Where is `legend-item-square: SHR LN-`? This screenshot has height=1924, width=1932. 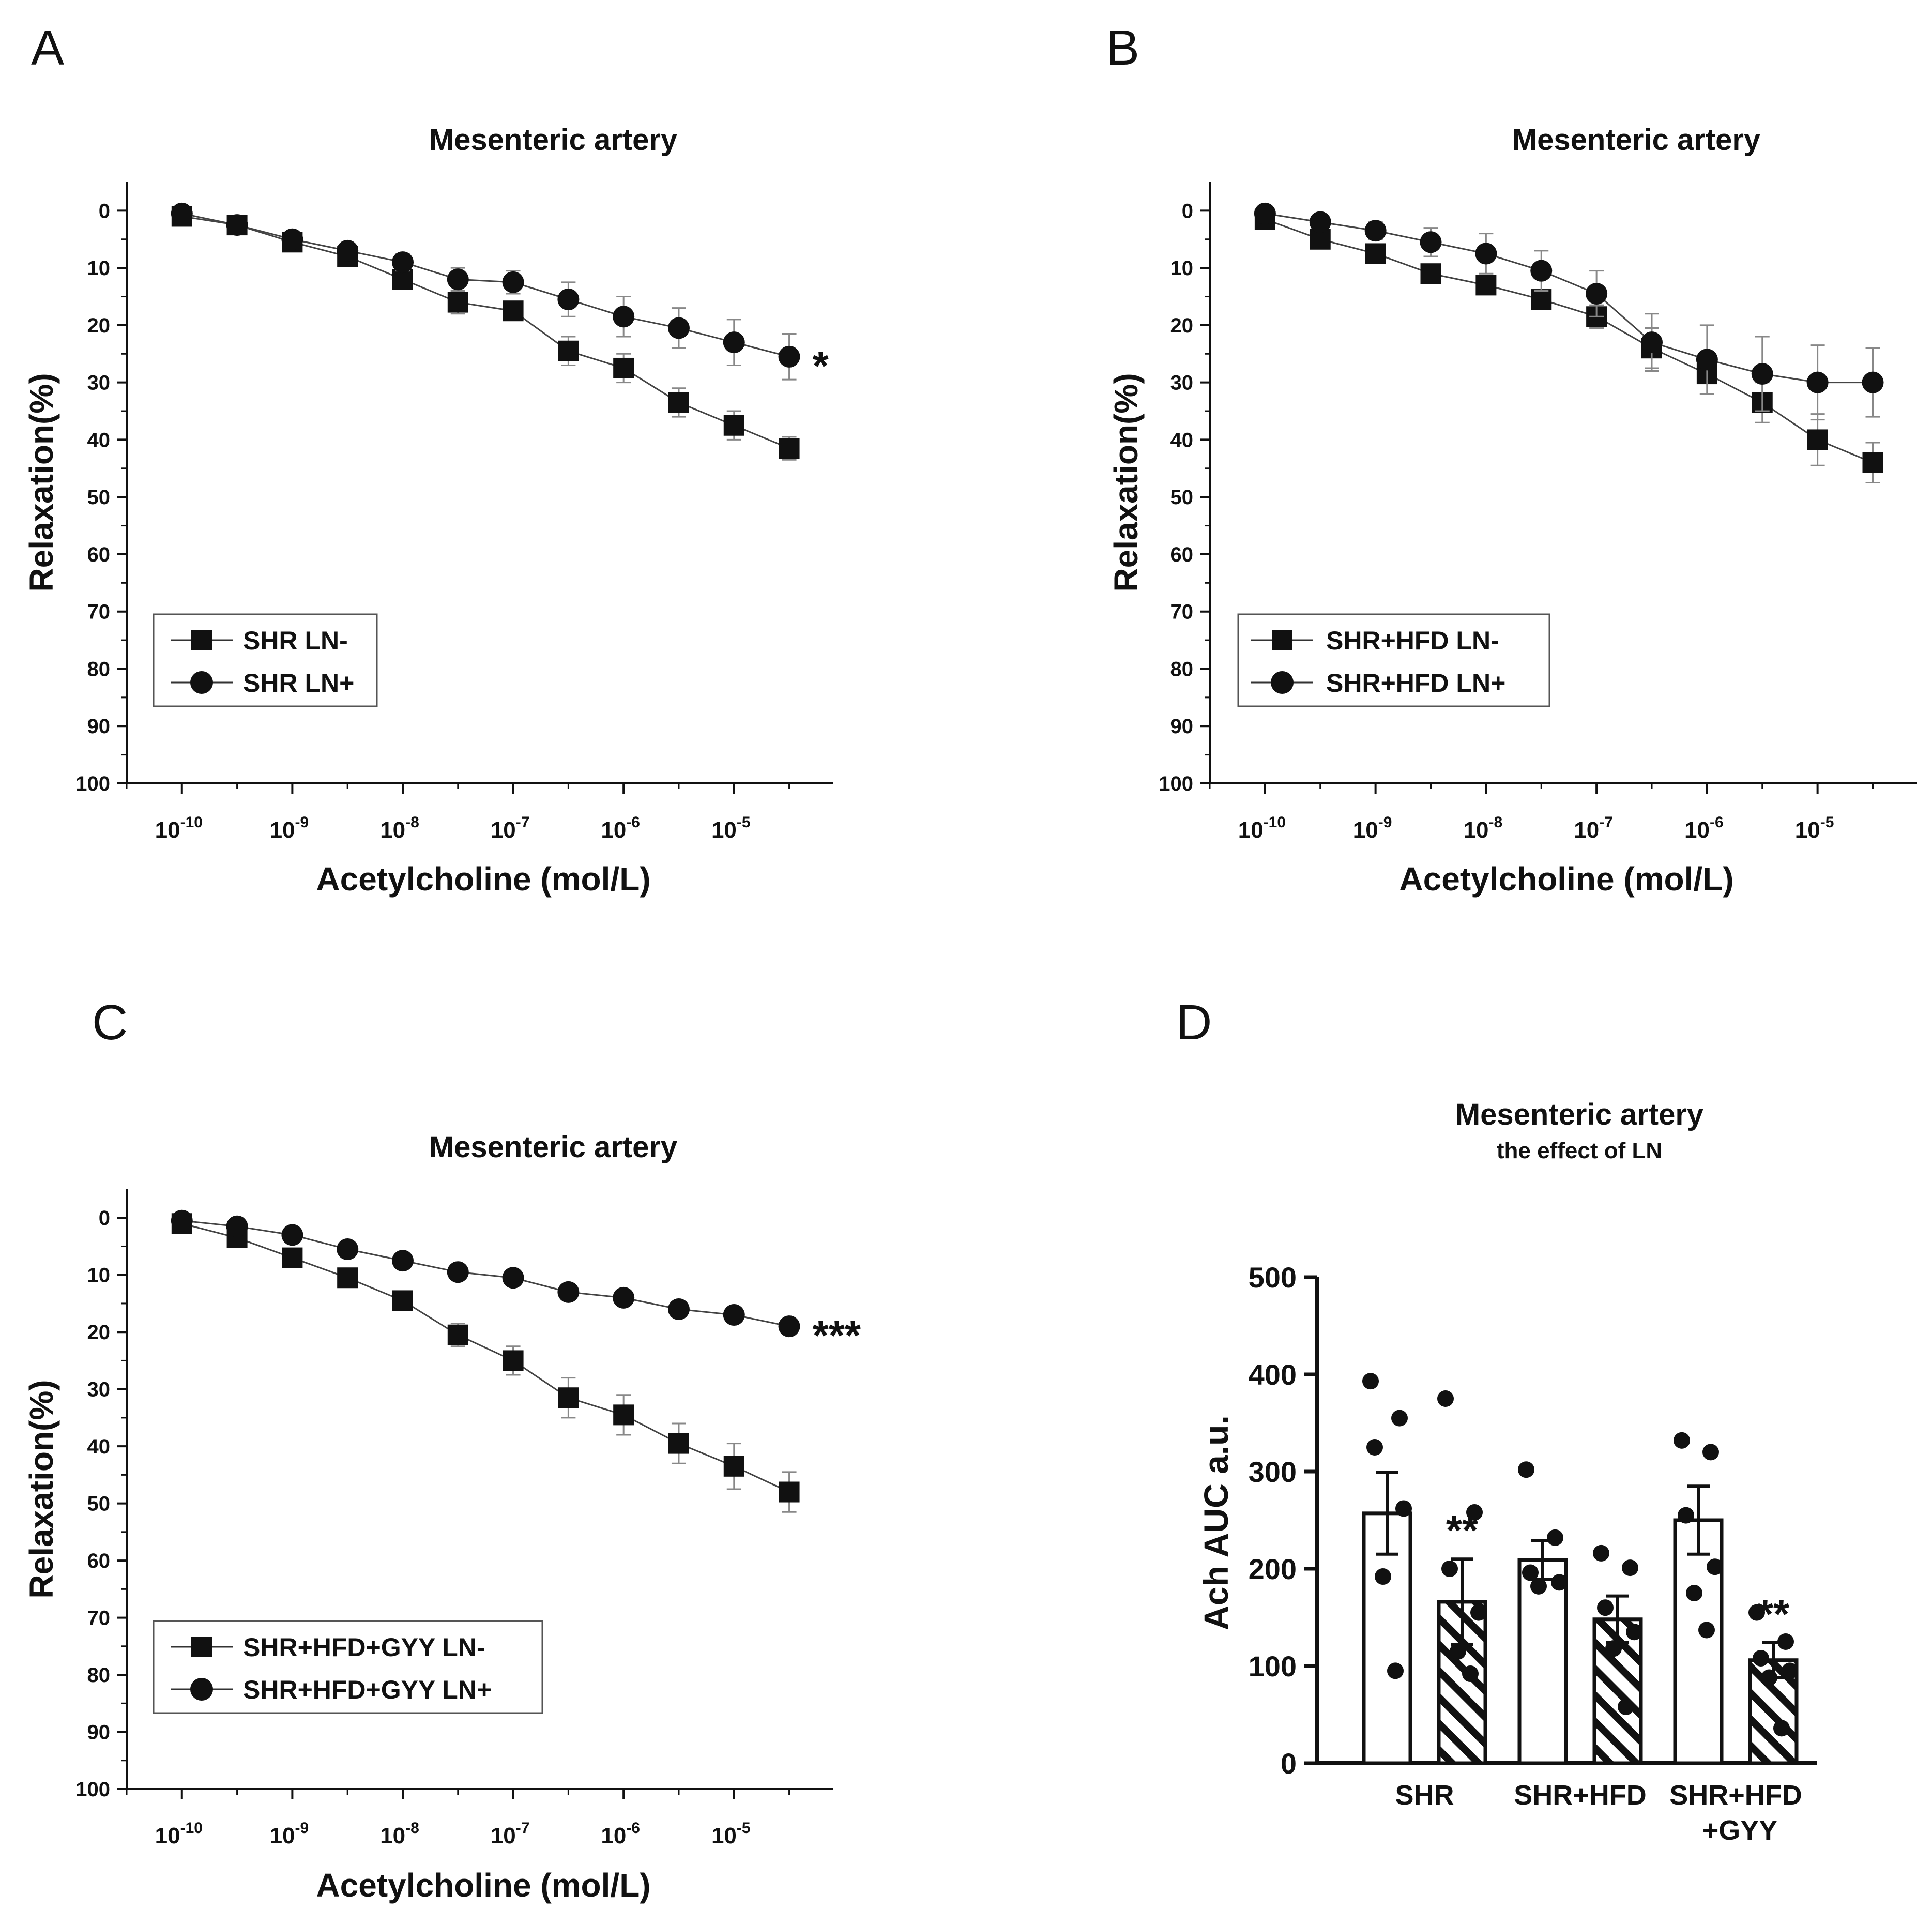 legend-item-square: SHR LN- is located at coordinates (259, 640).